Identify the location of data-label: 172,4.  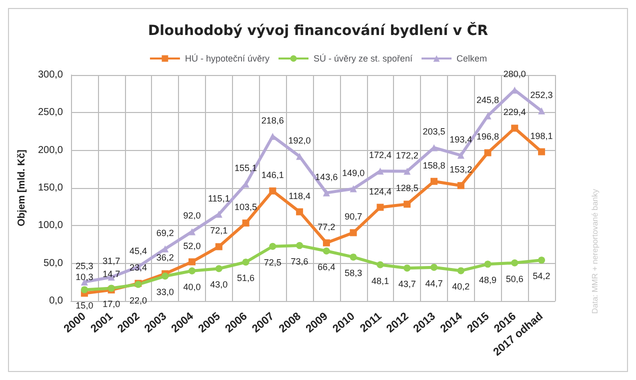
(380, 155).